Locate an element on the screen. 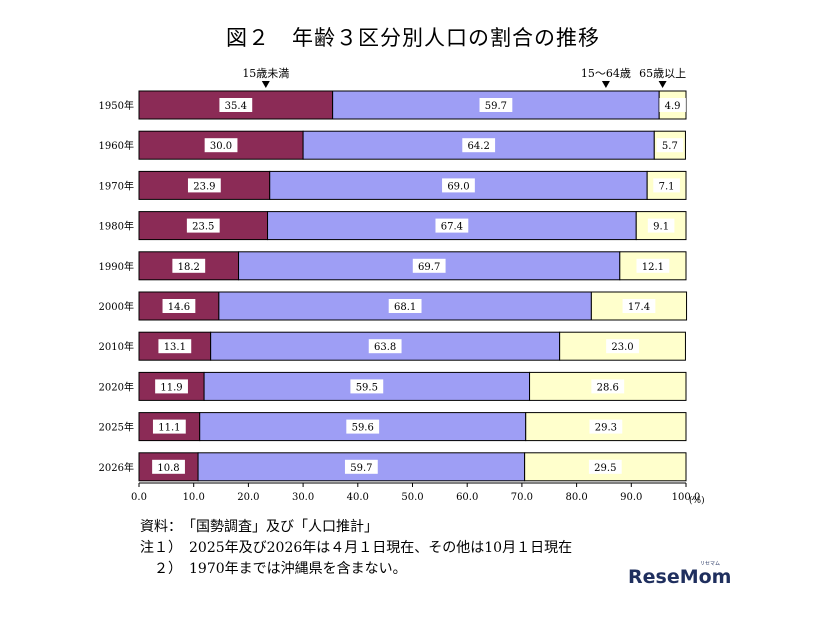  data-label: 69.0 is located at coordinates (458, 186).